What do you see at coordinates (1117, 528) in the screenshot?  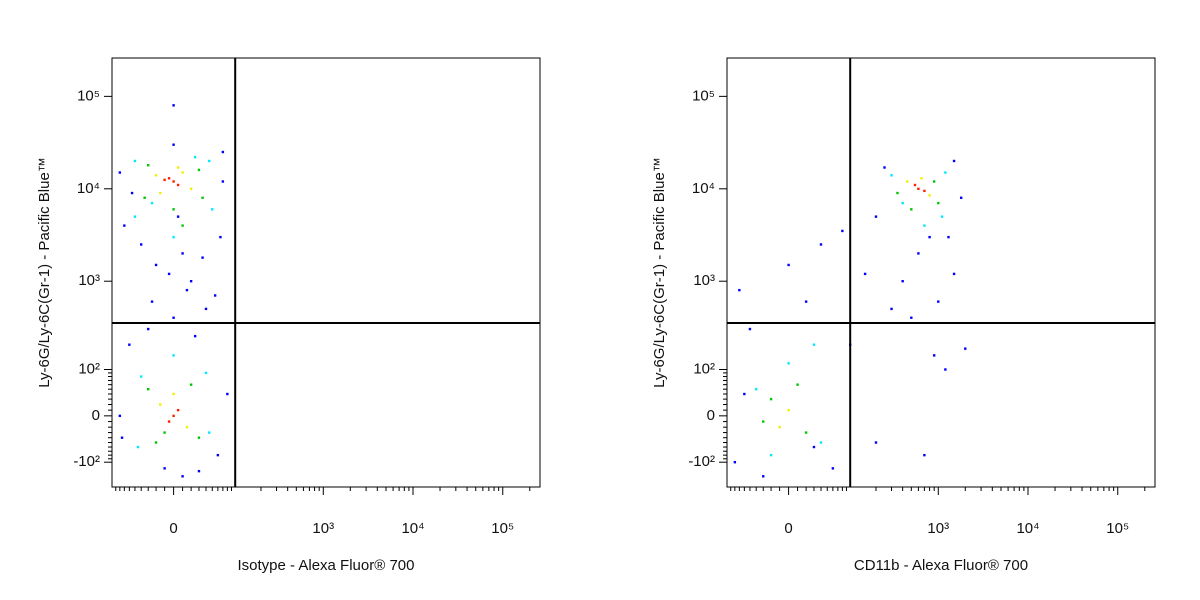 I see `x-tick-label: 10⁵` at bounding box center [1117, 528].